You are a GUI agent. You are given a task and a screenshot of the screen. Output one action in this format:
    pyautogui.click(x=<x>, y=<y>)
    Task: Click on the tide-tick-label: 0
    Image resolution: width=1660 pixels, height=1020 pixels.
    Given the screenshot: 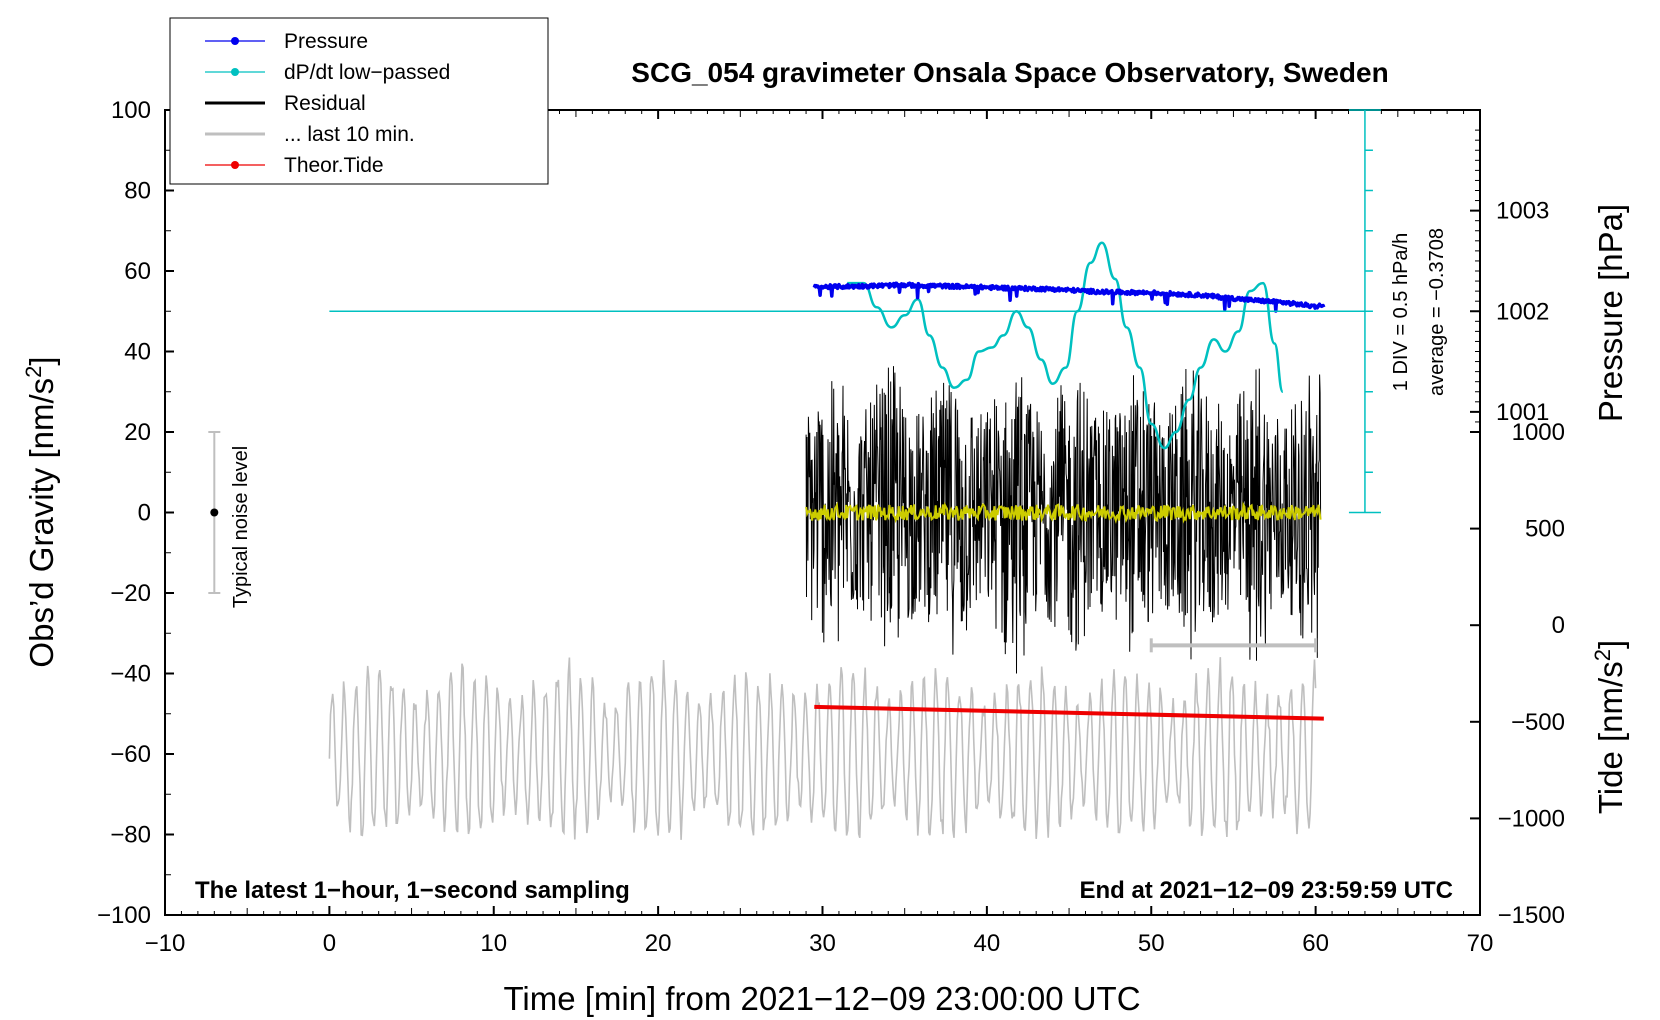 What is the action you would take?
    pyautogui.click(x=1558, y=625)
    